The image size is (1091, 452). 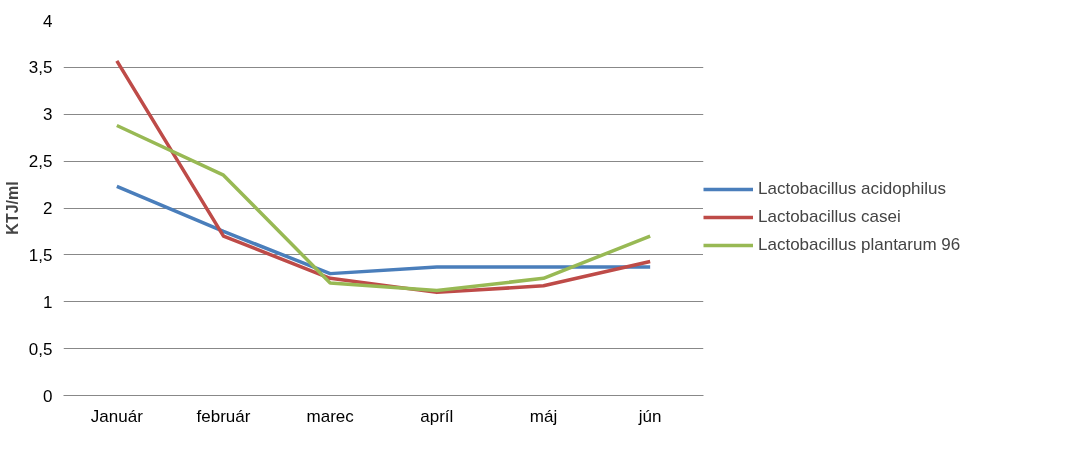 What do you see at coordinates (48, 396) in the screenshot?
I see `y-tick-label: 0` at bounding box center [48, 396].